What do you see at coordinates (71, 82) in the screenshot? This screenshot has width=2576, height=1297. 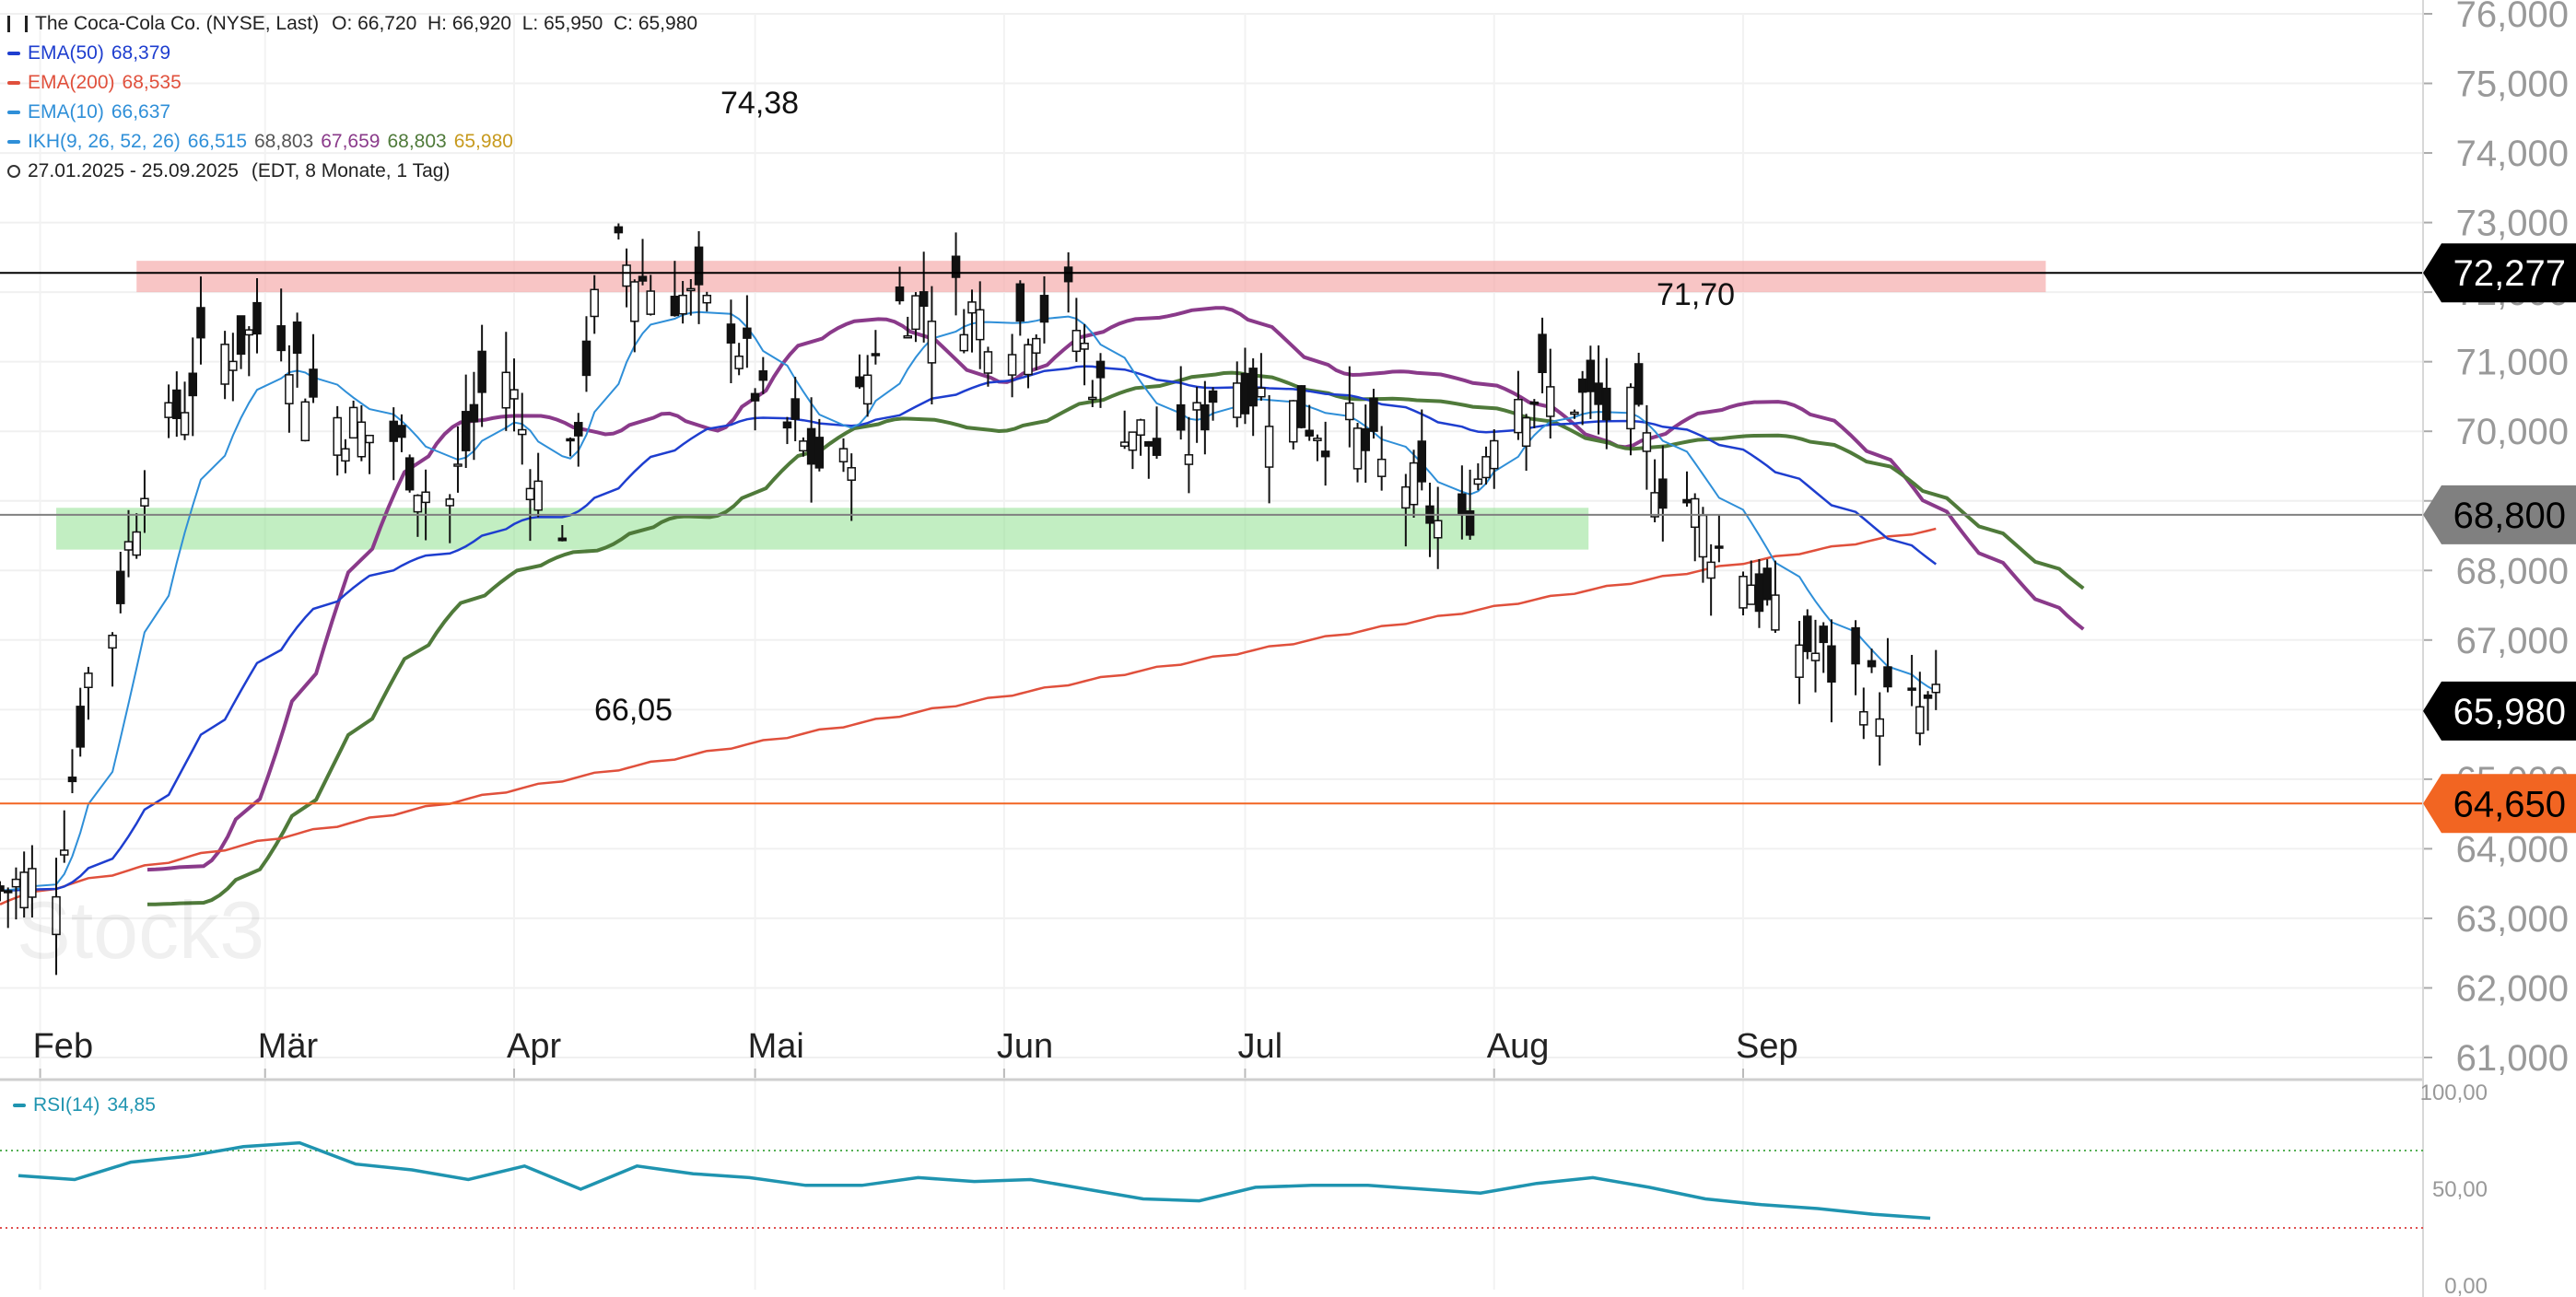 I see `legend-label: EMA(200)` at bounding box center [71, 82].